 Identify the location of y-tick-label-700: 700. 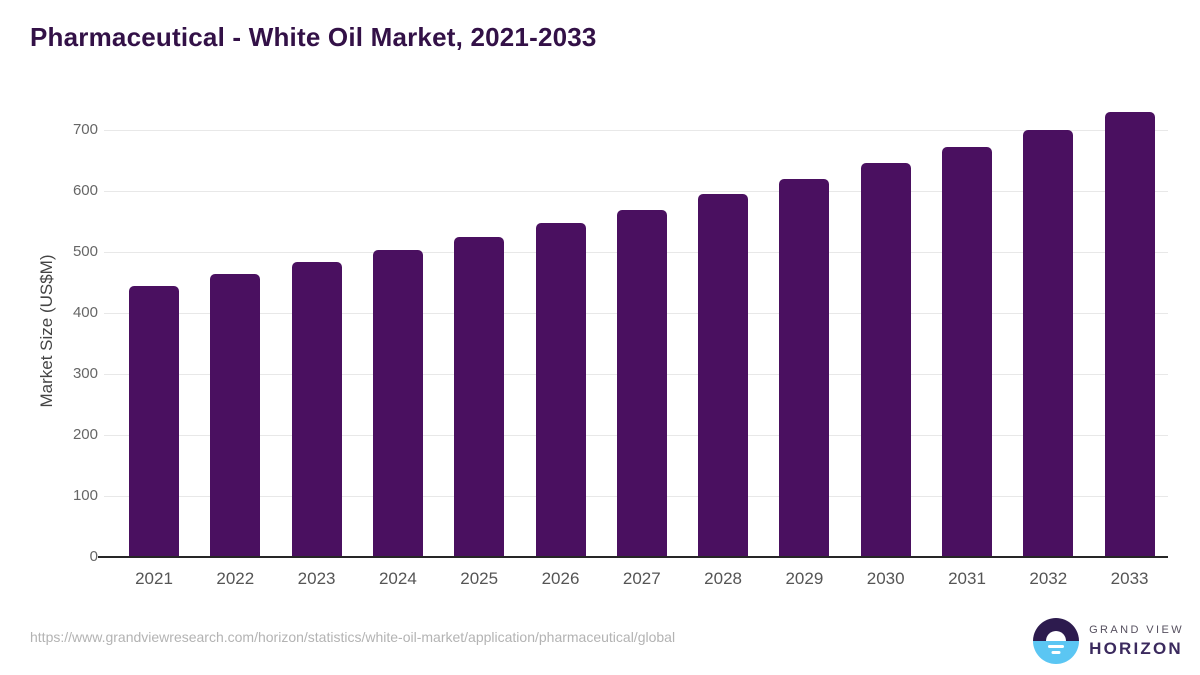
(85, 130).